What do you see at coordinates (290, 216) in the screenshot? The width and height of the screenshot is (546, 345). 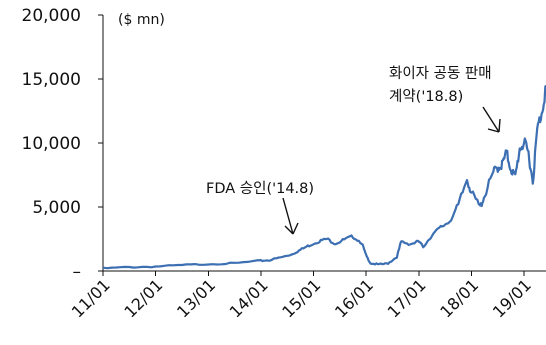 I see `annotation-fda-arrow` at bounding box center [290, 216].